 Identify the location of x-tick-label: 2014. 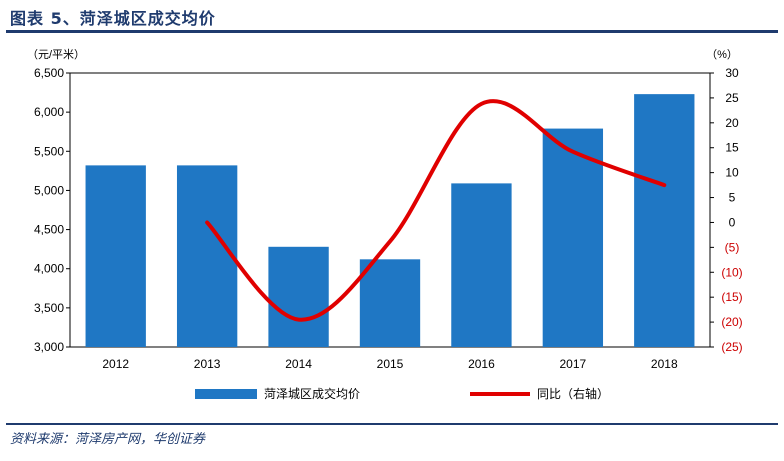
(298, 364).